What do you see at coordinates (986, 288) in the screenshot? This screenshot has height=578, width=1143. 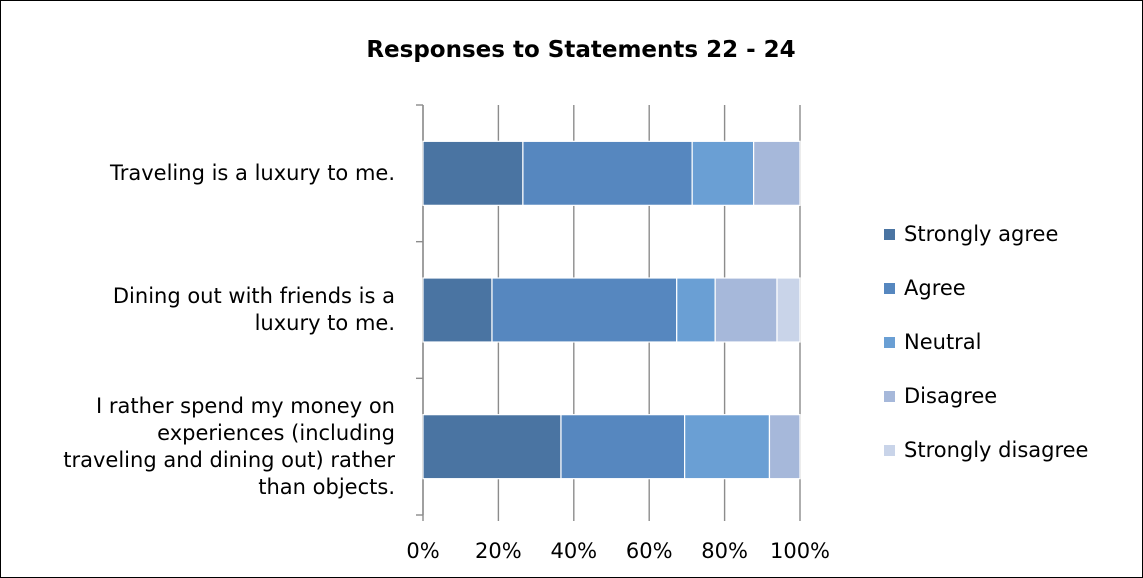 I see `legend-item: Agree` at bounding box center [986, 288].